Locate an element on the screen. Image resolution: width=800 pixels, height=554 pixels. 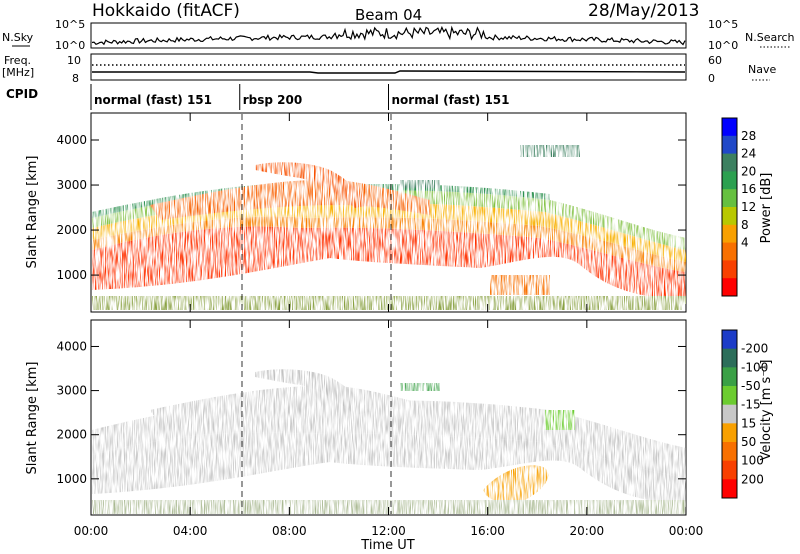
station-title: Hokkaido (fitACF) is located at coordinates (166, 11).